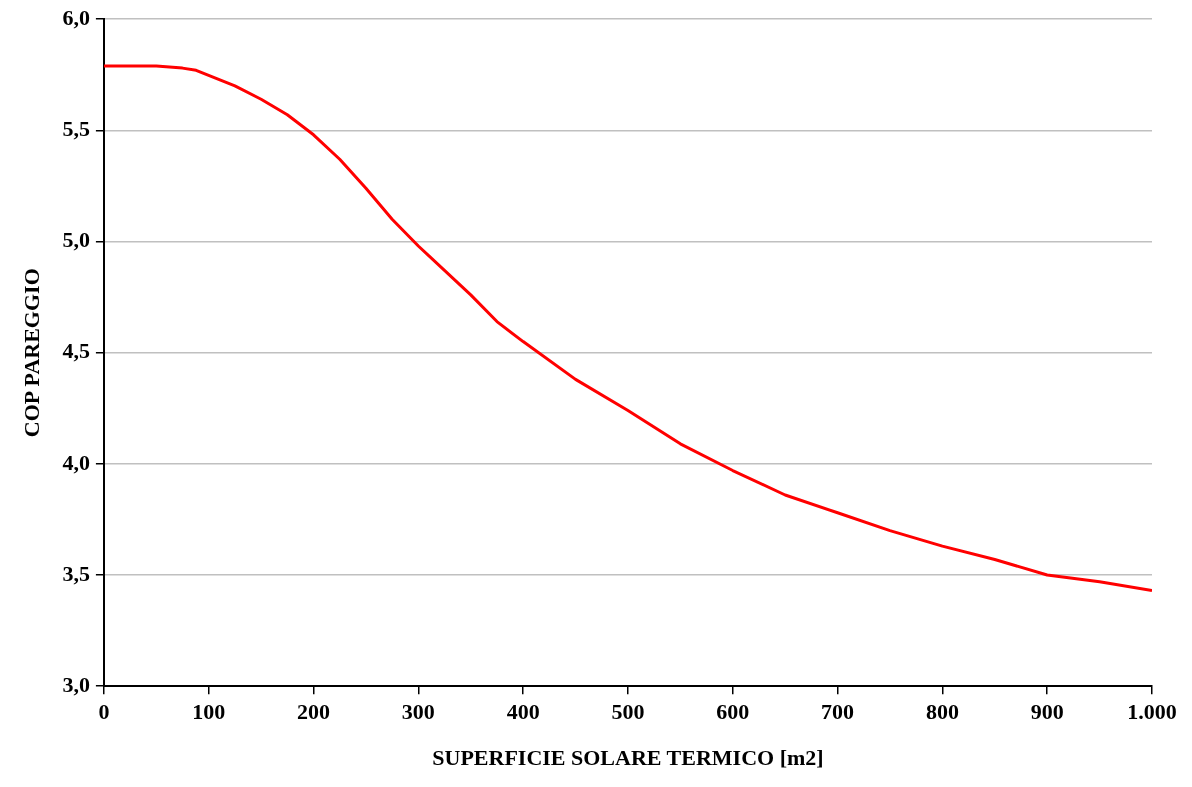  I want to click on x-axis-title: SUPERFICIE SOLARE TERMICO [m2], so click(628, 758).